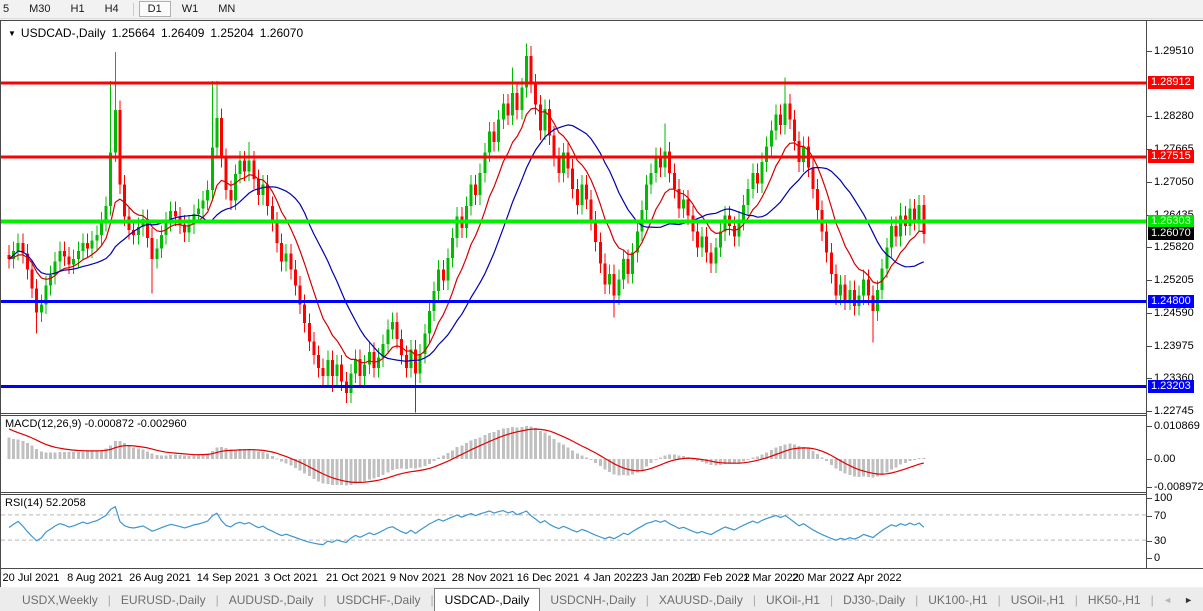 This screenshot has height=611, width=1203. Describe the element at coordinates (466, 456) in the screenshot. I see `macd-signal-line` at that location.